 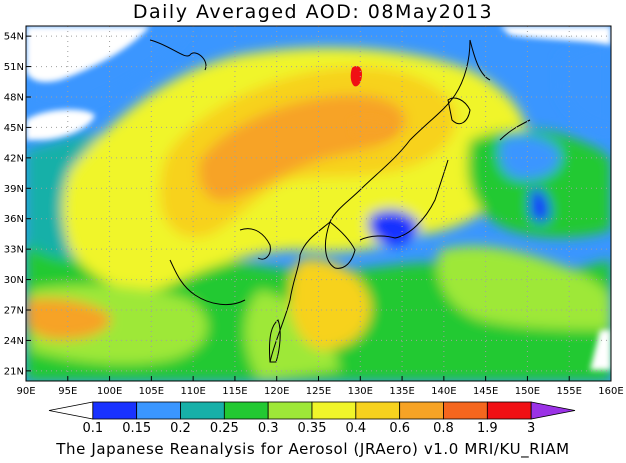 I want to click on lon-tick-label: 105E, so click(x=151, y=391).